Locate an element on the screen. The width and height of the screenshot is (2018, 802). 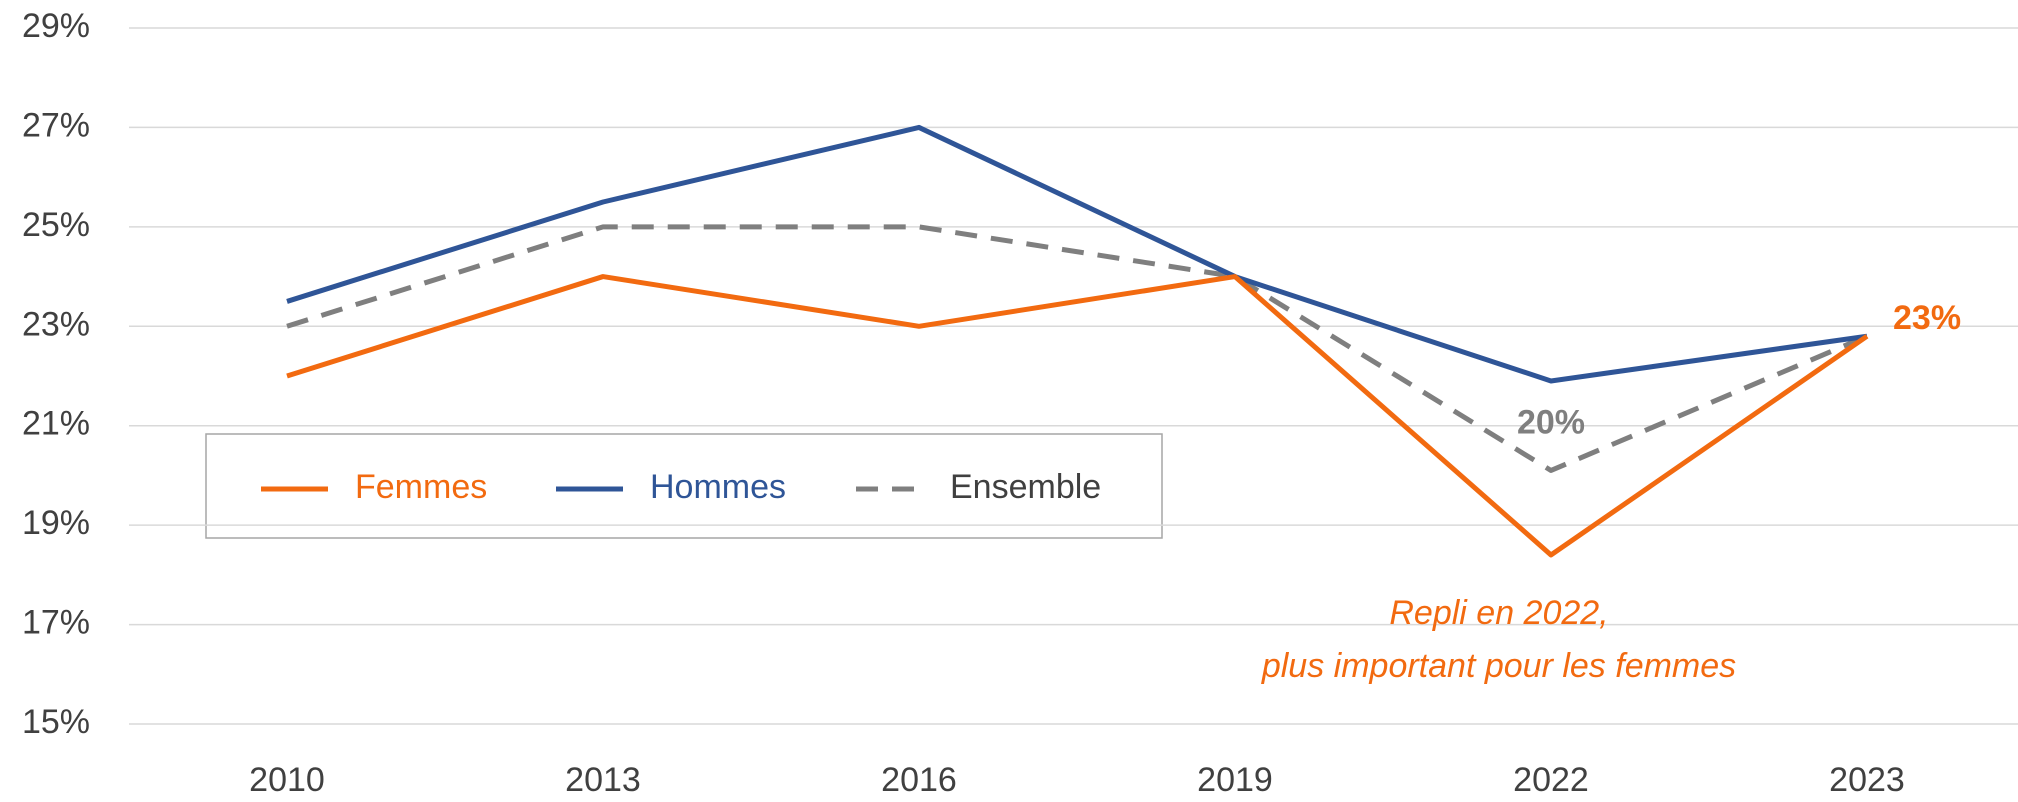
y-tick-label: 17% is located at coordinates (56, 623).